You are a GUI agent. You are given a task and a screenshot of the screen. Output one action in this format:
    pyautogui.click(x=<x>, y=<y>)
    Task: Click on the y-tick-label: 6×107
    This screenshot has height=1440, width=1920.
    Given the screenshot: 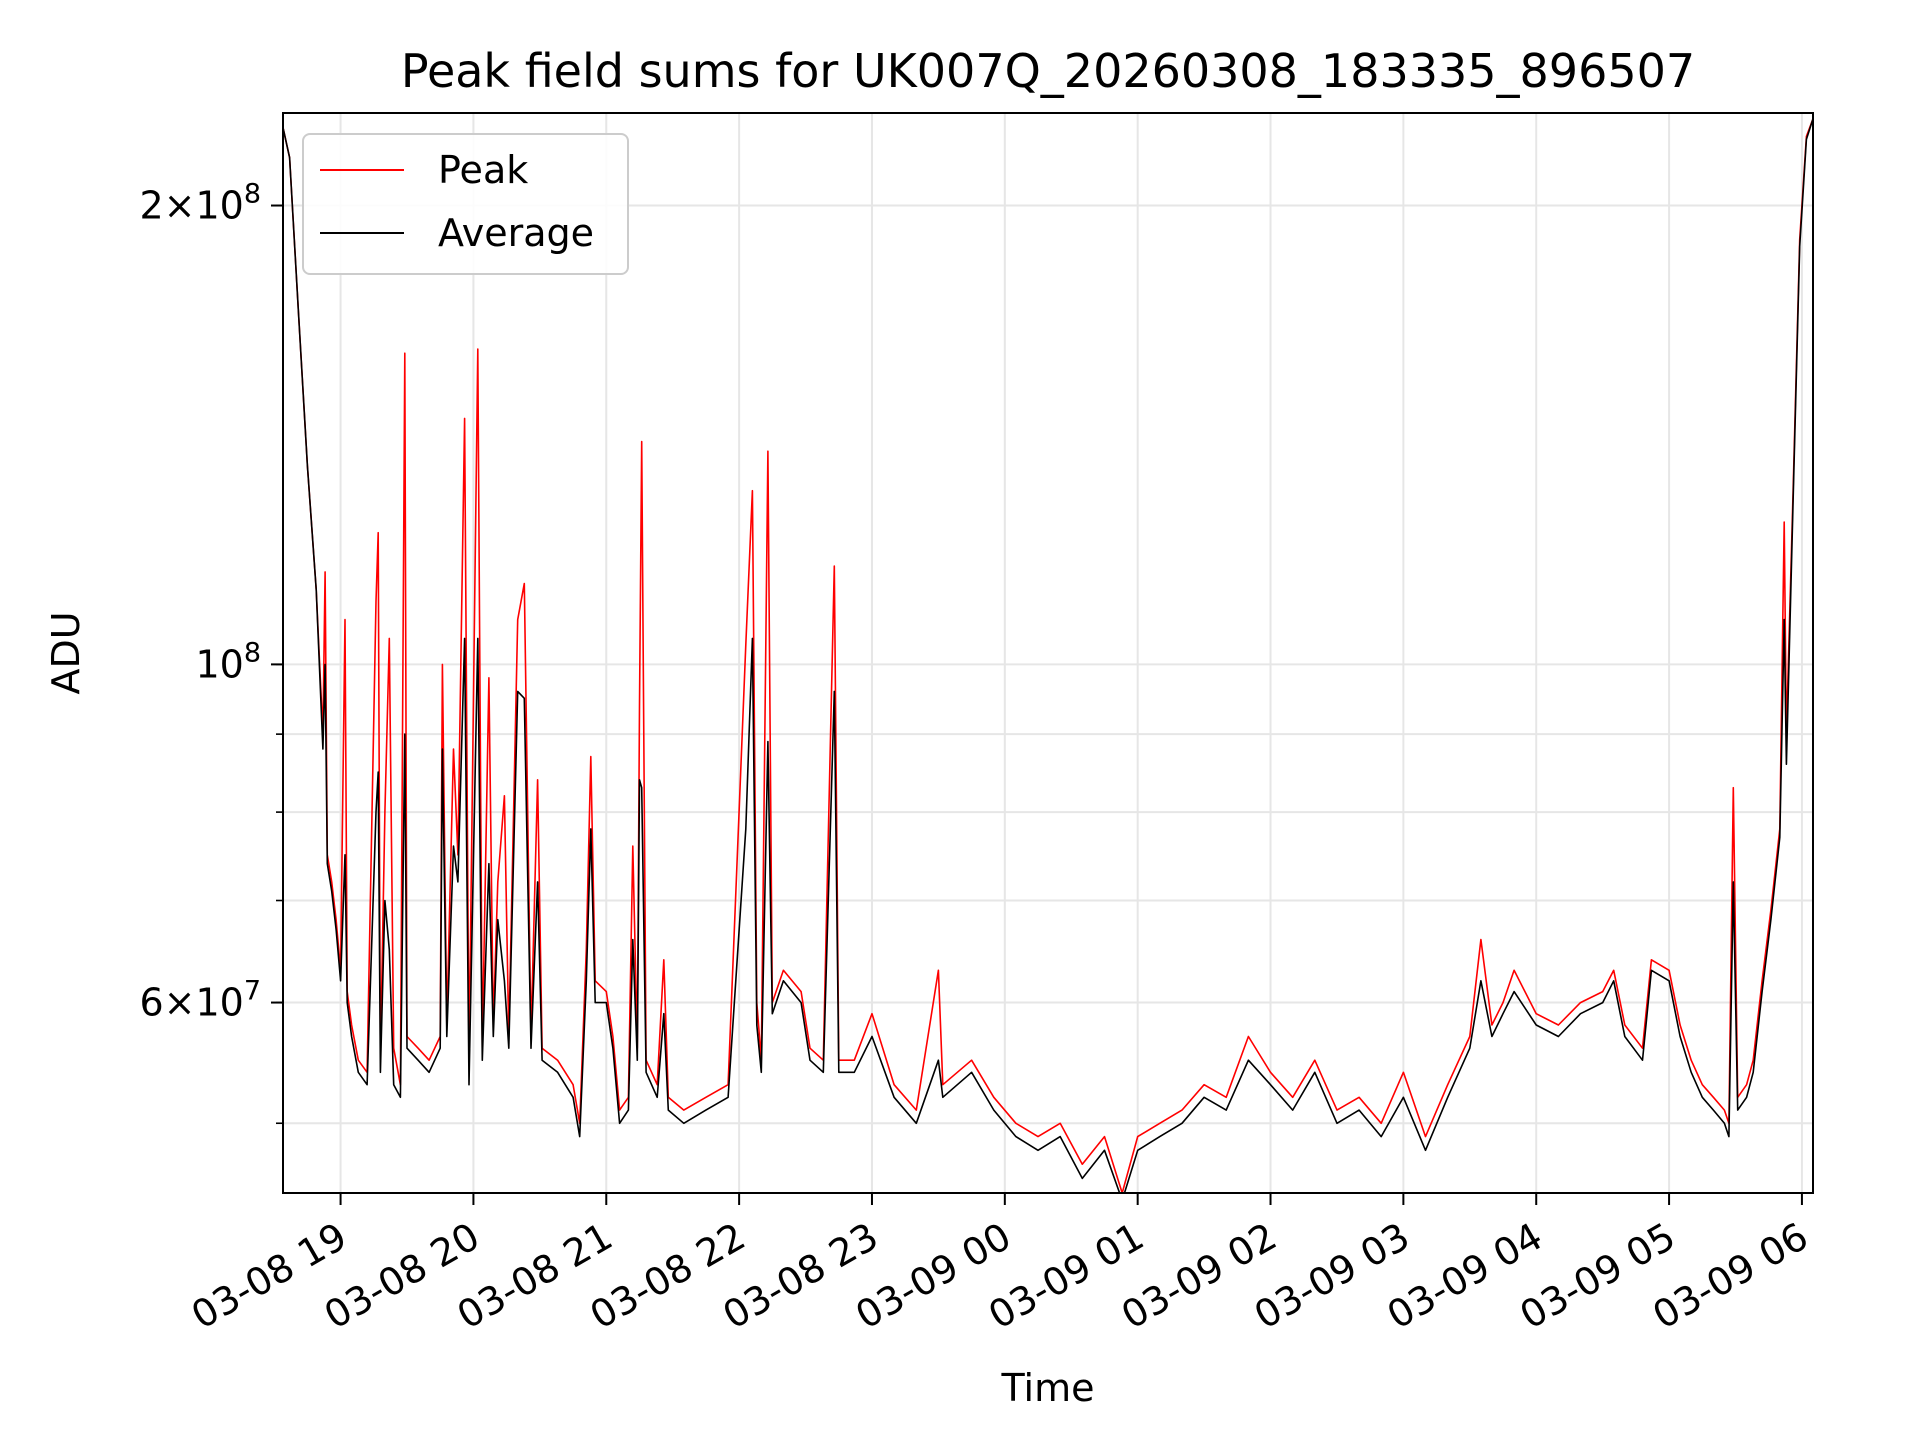 What is the action you would take?
    pyautogui.click(x=200, y=1000)
    